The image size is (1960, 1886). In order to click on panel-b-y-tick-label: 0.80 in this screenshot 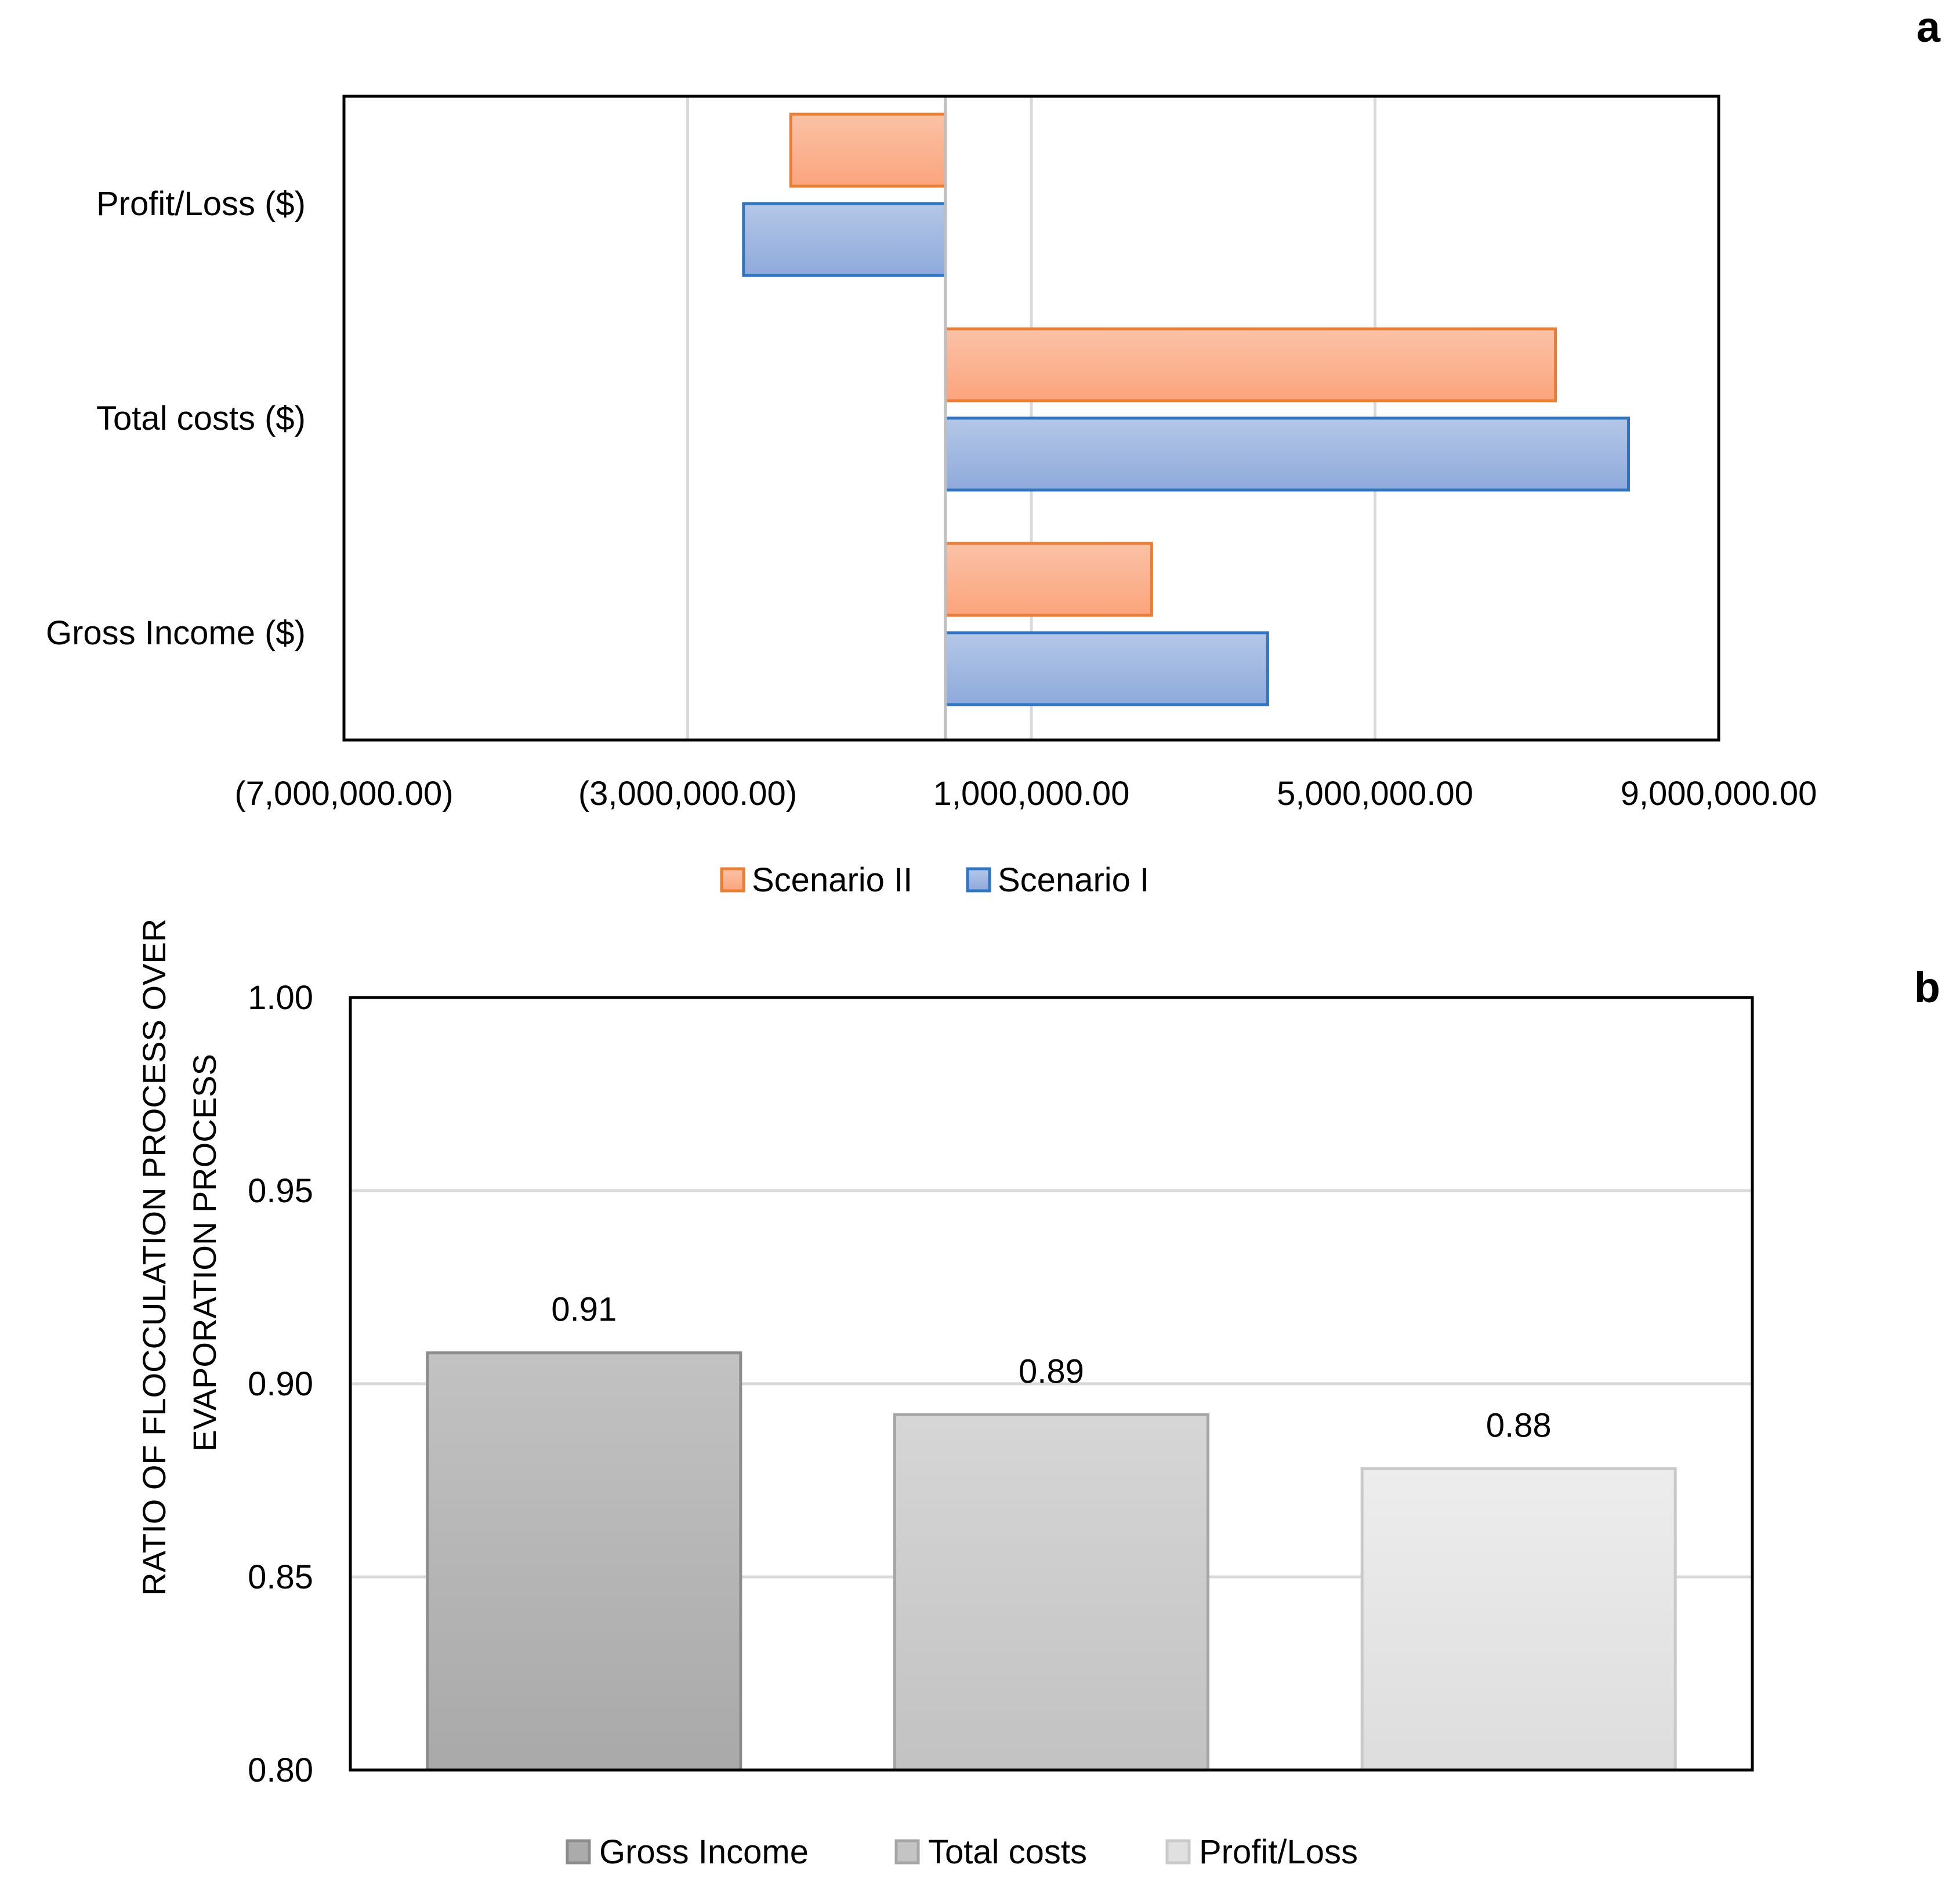, I will do `click(280, 1770)`.